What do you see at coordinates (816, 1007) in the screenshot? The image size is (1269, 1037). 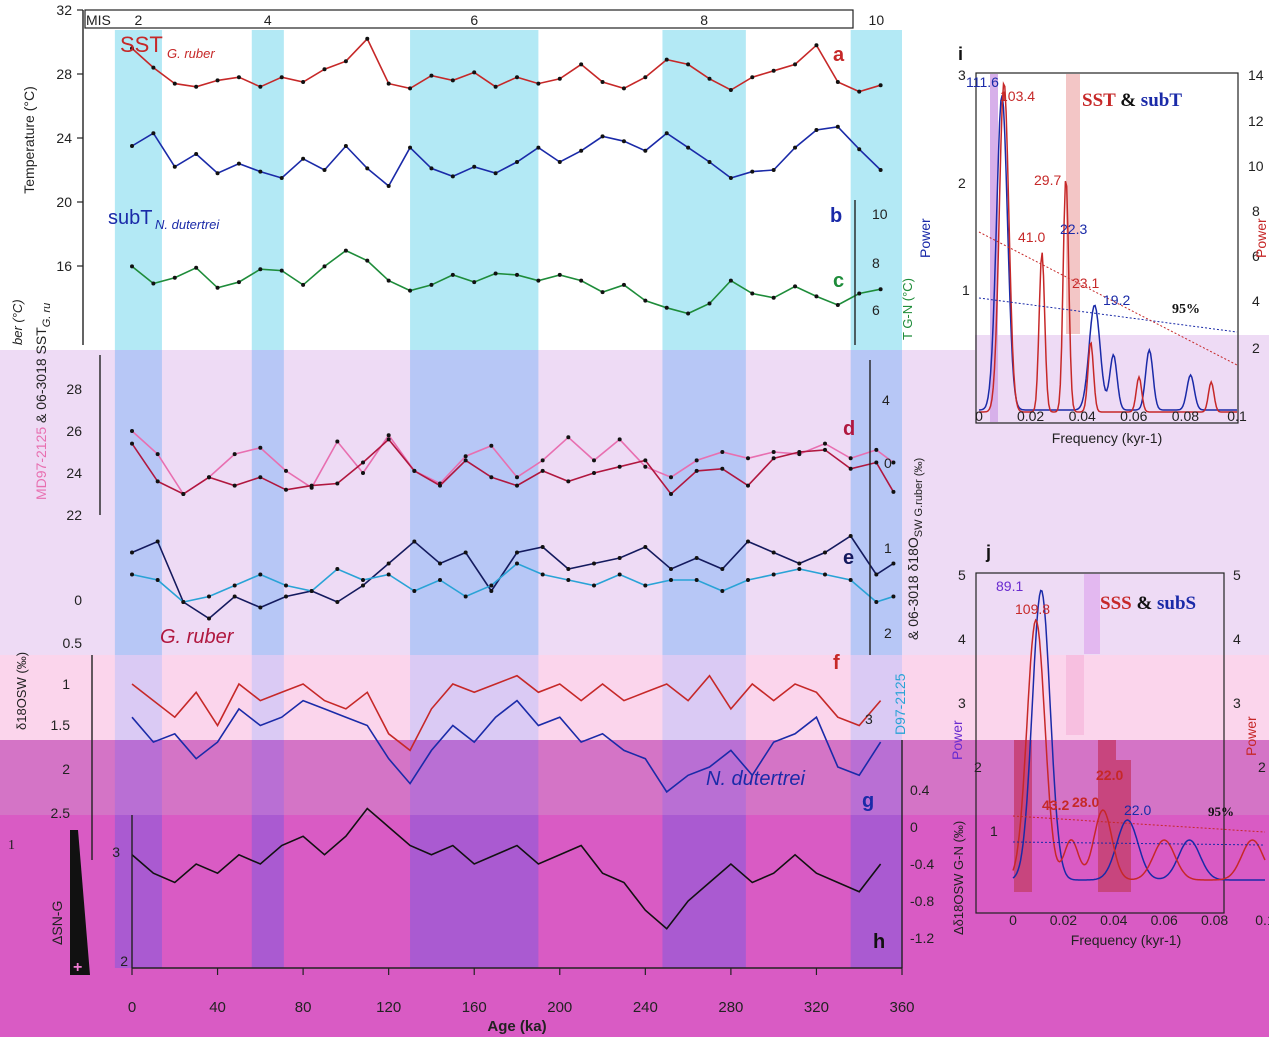 I see `x-tick-label: 320` at bounding box center [816, 1007].